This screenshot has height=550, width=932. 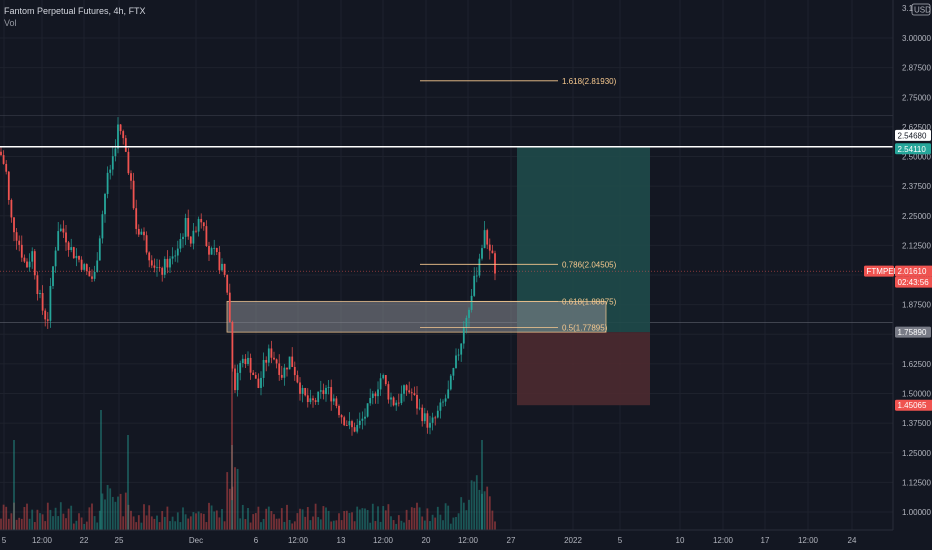 I want to click on price-tick-label: 1.87500, so click(x=916, y=305).